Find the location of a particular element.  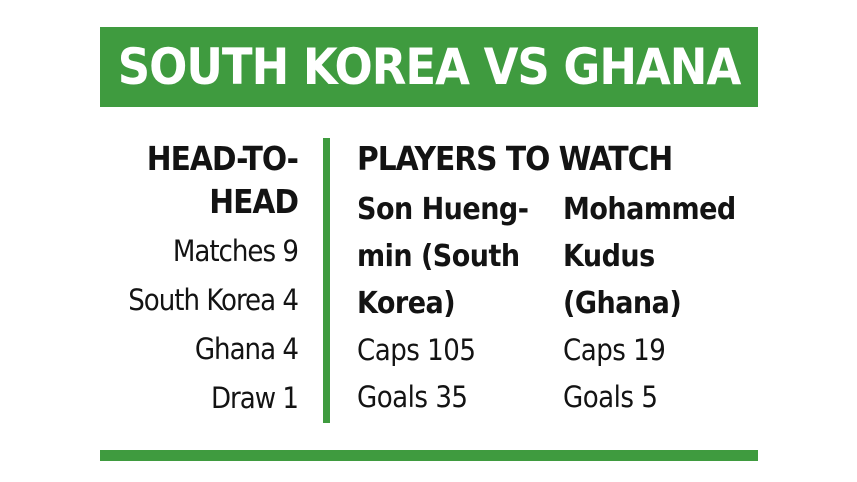

stat-label: Matches is located at coordinates (224, 251).